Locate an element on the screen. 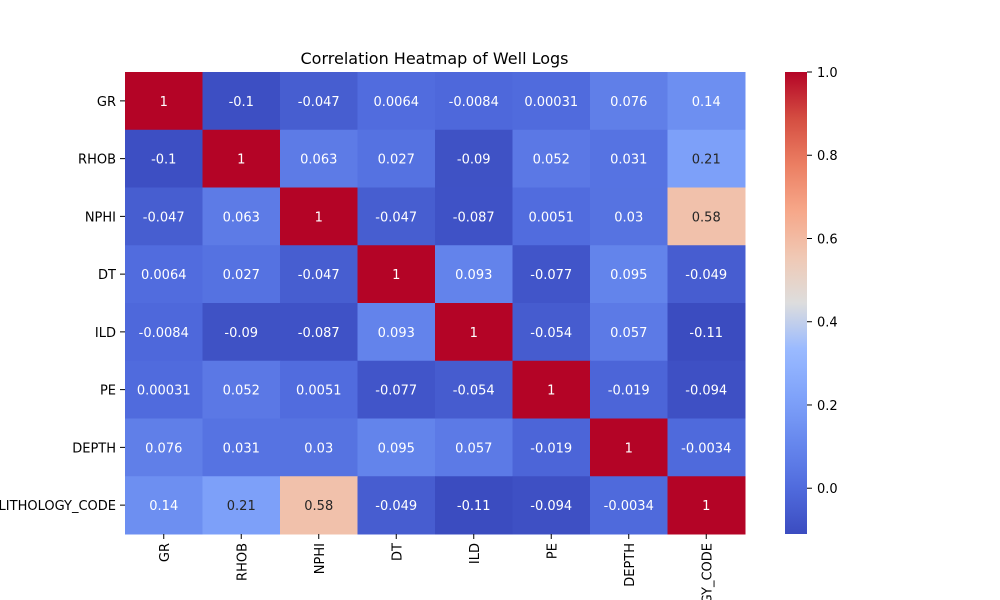 The width and height of the screenshot is (1000, 600). cell-value-label: -0.077 is located at coordinates (551, 275).